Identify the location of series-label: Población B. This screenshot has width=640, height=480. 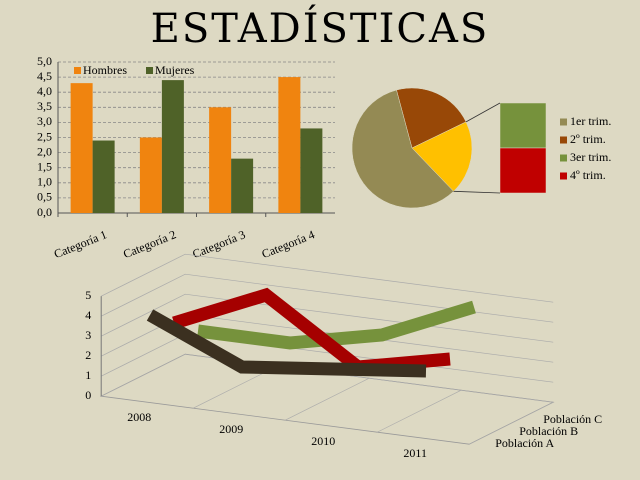
(548, 431).